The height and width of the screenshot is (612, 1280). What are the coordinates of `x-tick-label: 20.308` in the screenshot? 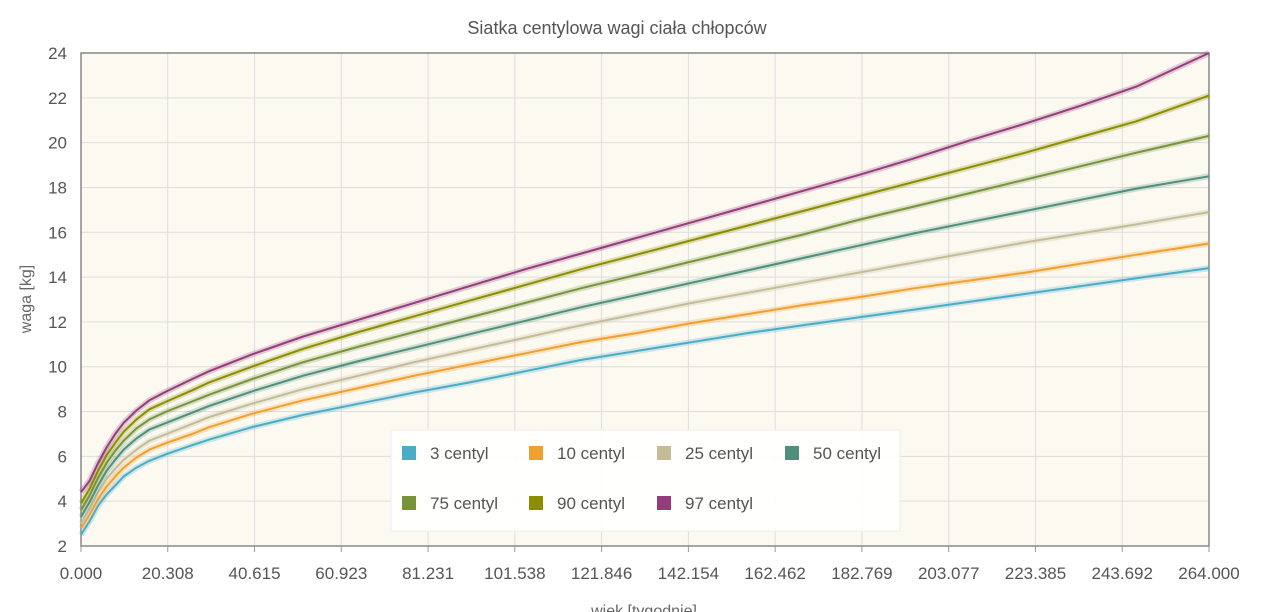 It's located at (168, 573).